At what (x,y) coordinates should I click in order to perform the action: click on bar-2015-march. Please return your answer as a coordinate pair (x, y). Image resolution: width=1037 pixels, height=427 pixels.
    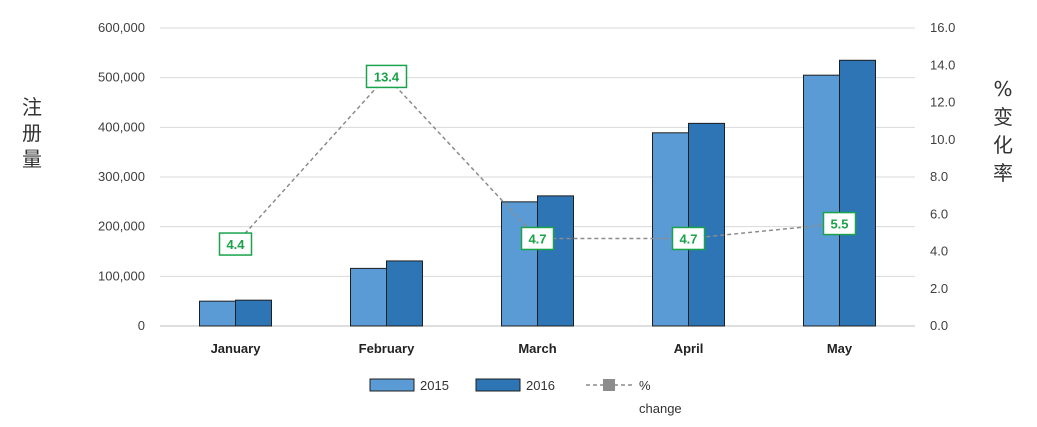
    Looking at the image, I should click on (519, 264).